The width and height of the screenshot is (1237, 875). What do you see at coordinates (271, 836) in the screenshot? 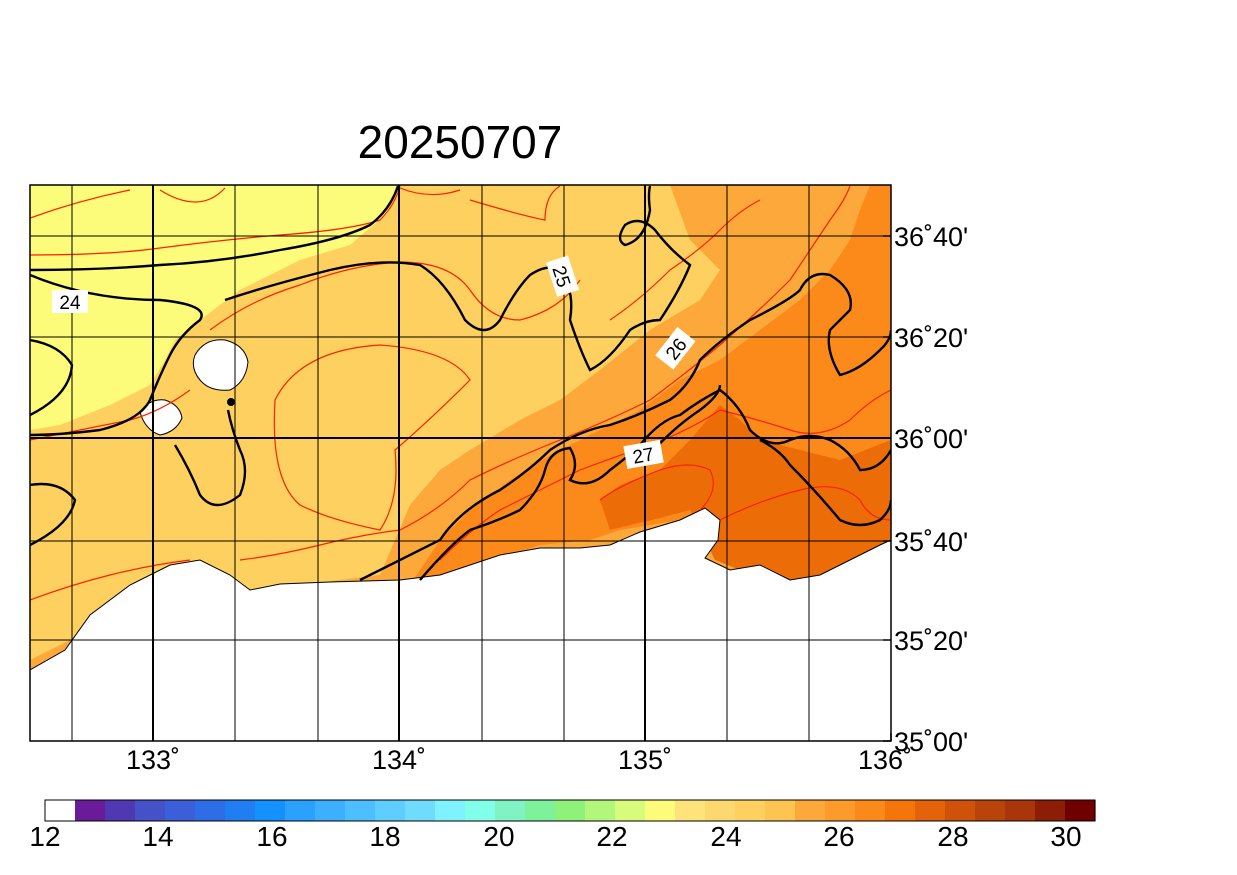
I see `colorbar-label: 16` at bounding box center [271, 836].